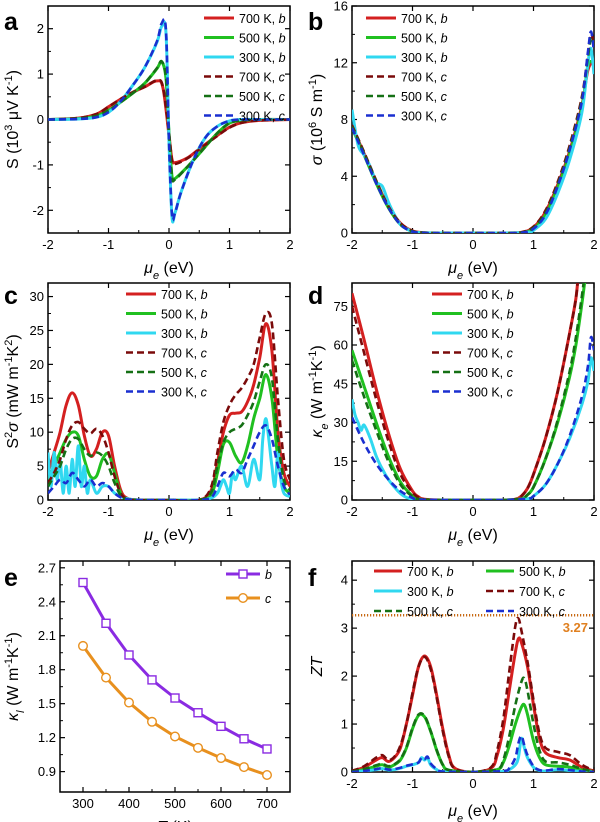 This screenshot has width=600, height=822. What do you see at coordinates (575, 627) in the screenshot?
I see `zt-reference-label: 3.27` at bounding box center [575, 627].